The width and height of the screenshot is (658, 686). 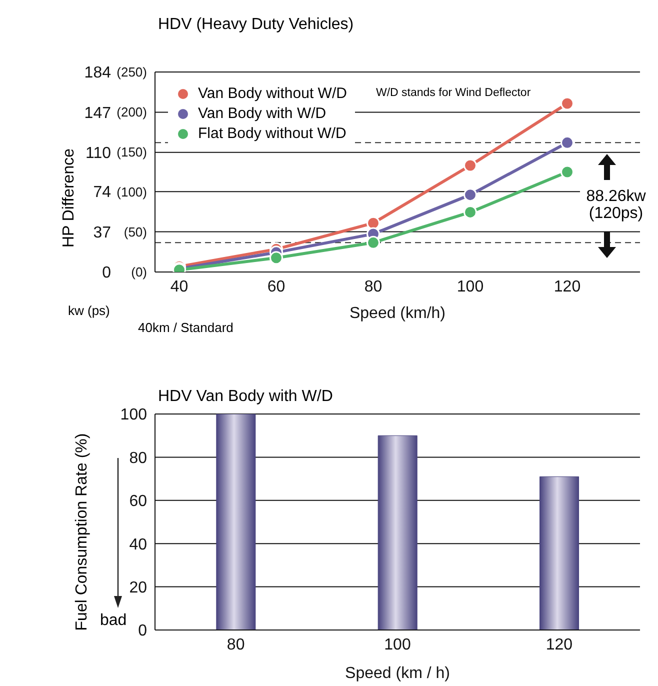 What do you see at coordinates (131, 192) in the screenshot?
I see `y2-tick-label: (100)` at bounding box center [131, 192].